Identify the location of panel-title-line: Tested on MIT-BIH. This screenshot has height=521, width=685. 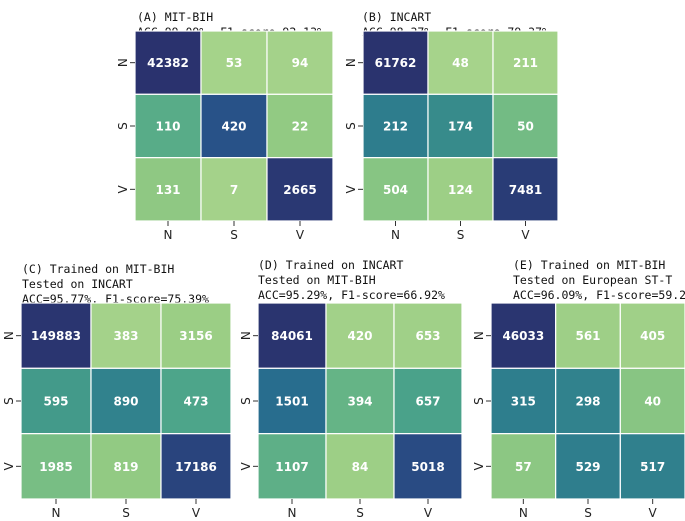
(317, 280).